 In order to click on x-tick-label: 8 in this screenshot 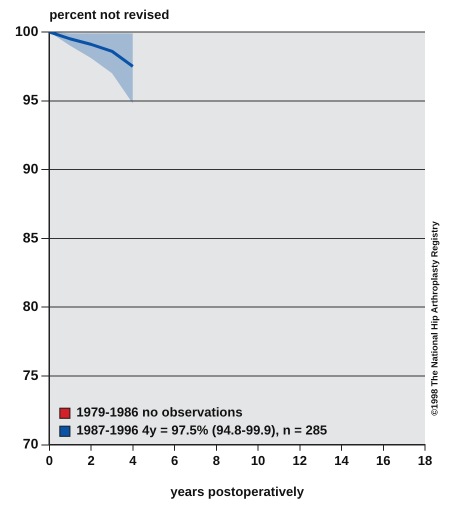, I will do `click(216, 460)`.